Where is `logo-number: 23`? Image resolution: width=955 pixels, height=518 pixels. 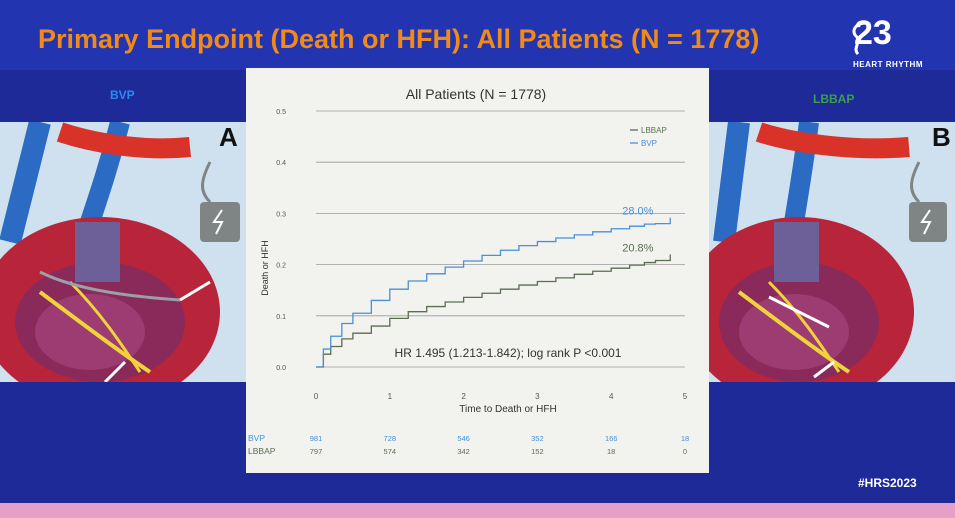 logo-number: 23 is located at coordinates (873, 33).